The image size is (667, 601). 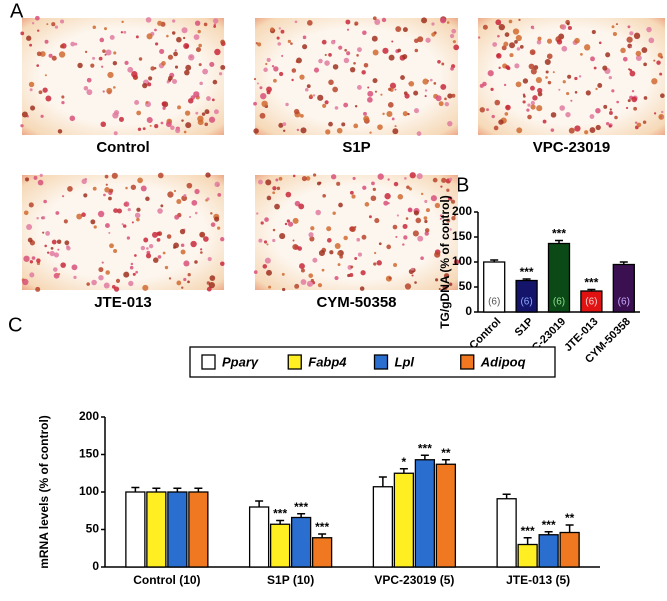 I want to click on x-tick-label: VPC-23019 (5), so click(x=414, y=580).